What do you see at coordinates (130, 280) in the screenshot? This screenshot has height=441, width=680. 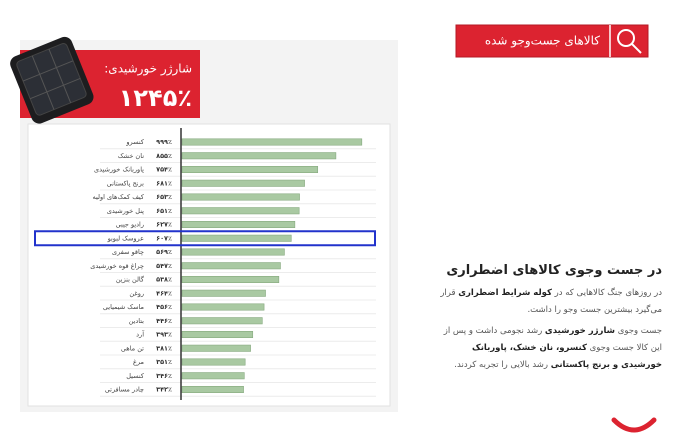 I see `category-label: گالن بنزین` at bounding box center [130, 280].